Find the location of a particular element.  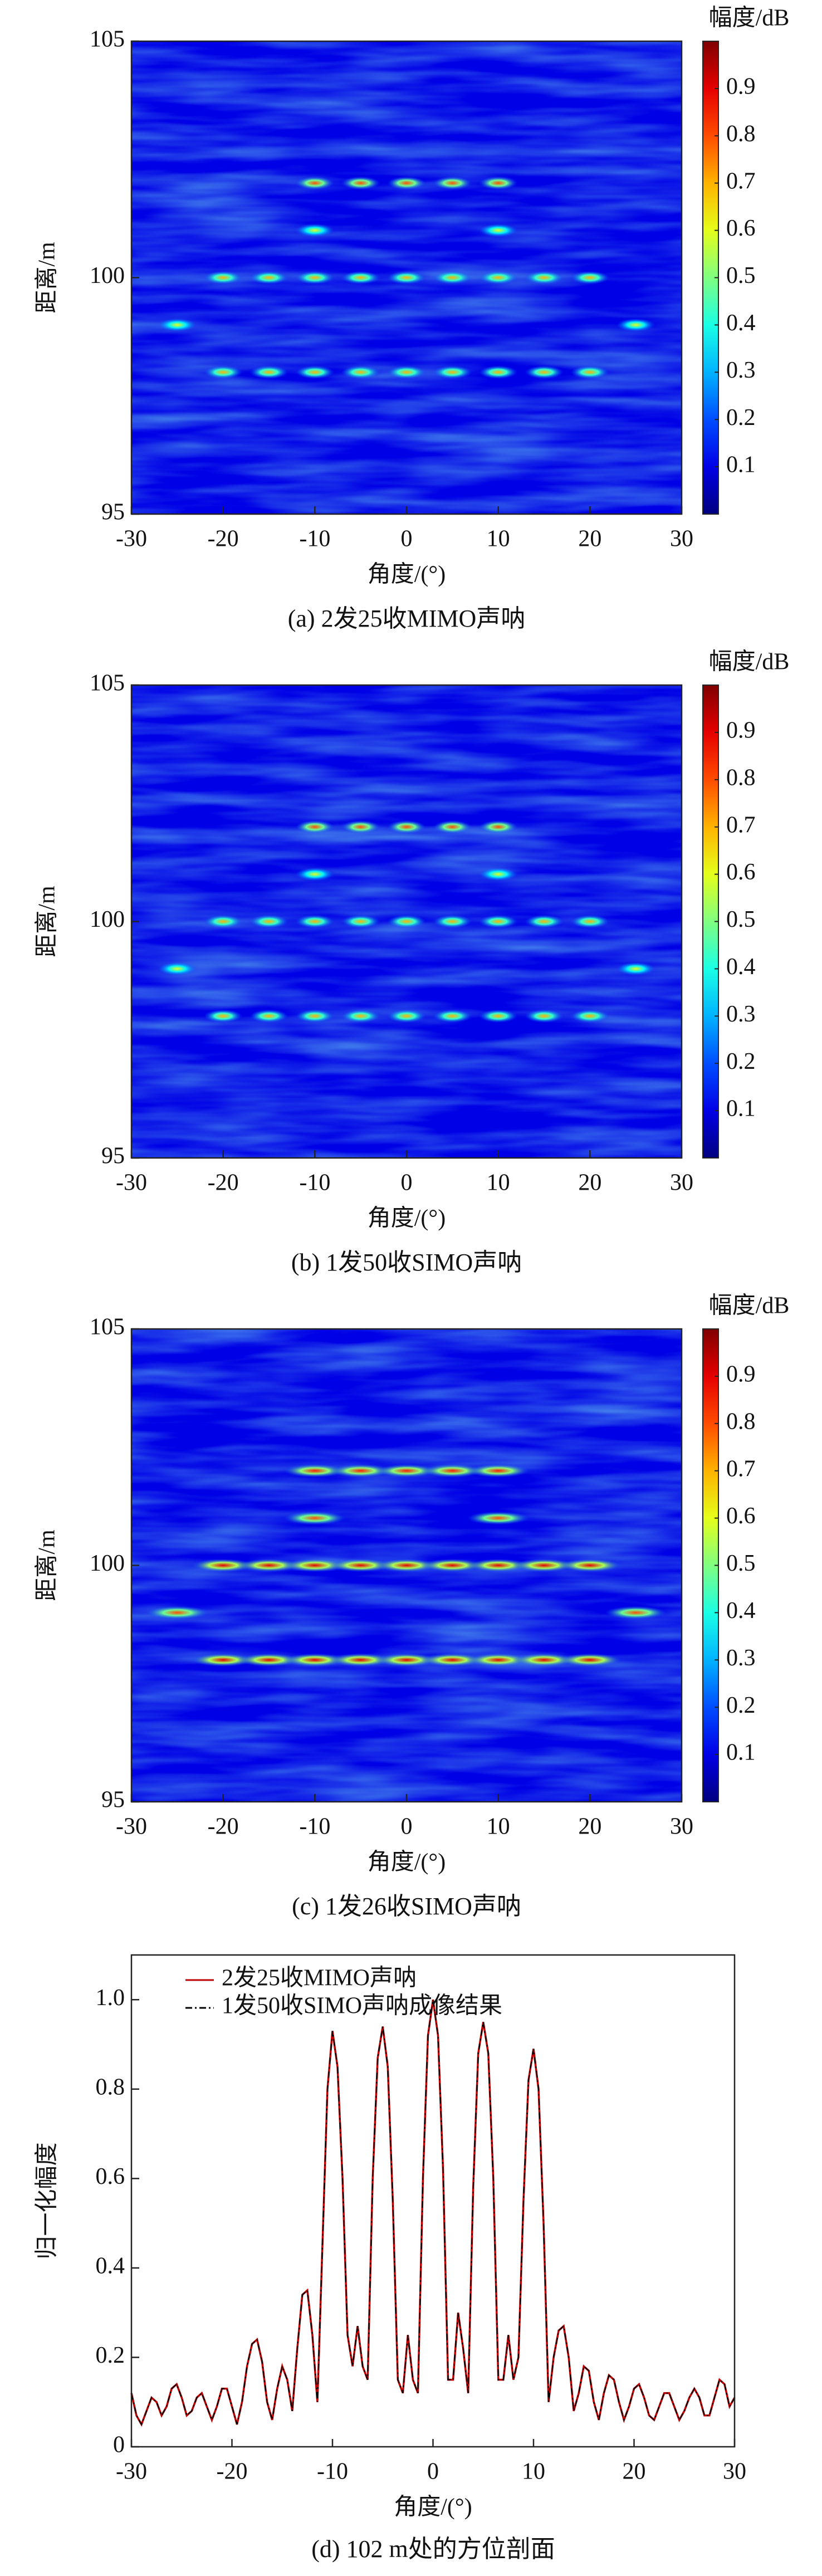

colorbar is located at coordinates (710, 1565).